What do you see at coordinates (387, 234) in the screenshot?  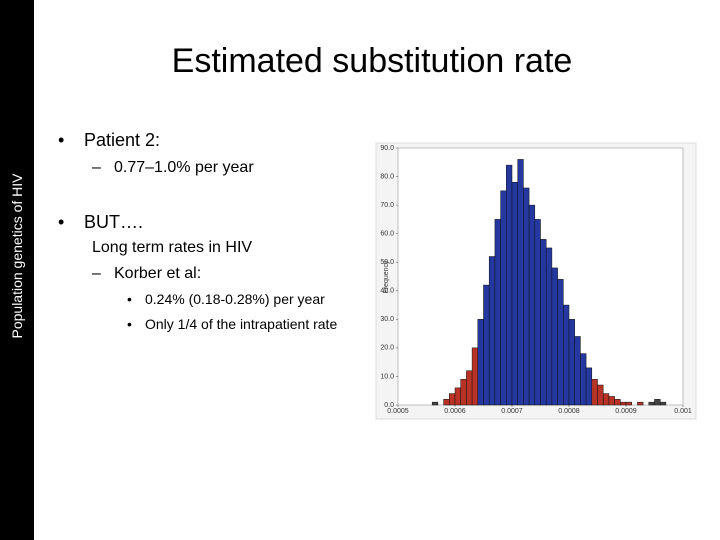 I see `y-tick-label: 60.0` at bounding box center [387, 234].